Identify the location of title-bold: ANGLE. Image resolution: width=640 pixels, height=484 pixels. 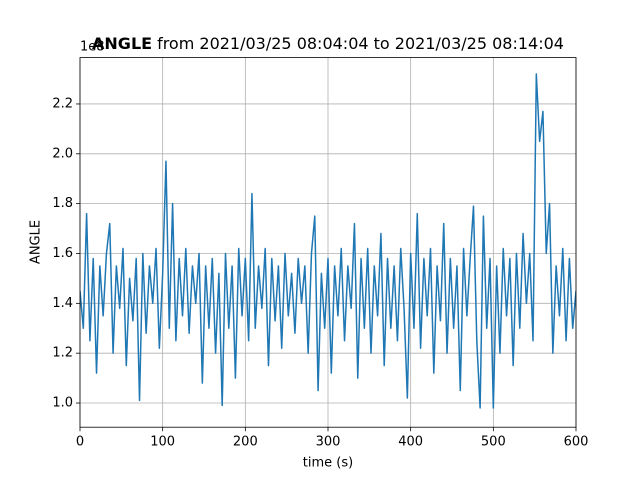
(122, 43).